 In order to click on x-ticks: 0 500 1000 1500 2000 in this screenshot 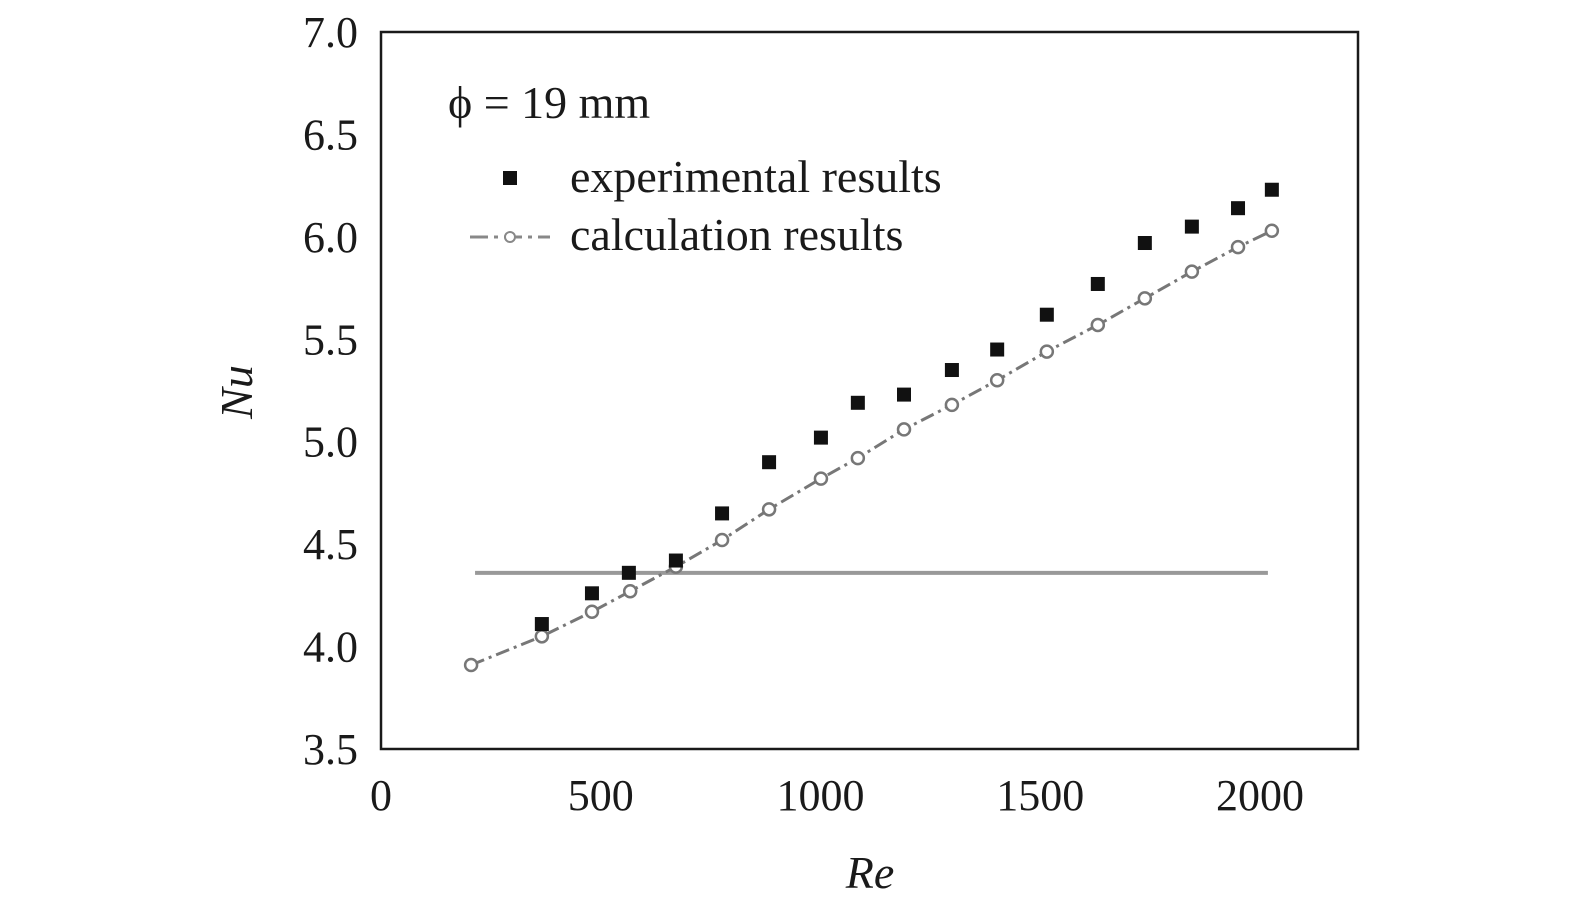, I will do `click(837, 795)`.